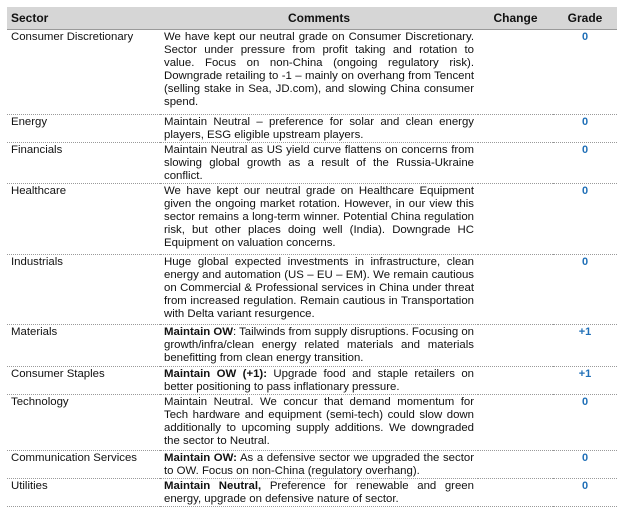 The image size is (624, 525). I want to click on sector-name: Healthcare, so click(83, 219).